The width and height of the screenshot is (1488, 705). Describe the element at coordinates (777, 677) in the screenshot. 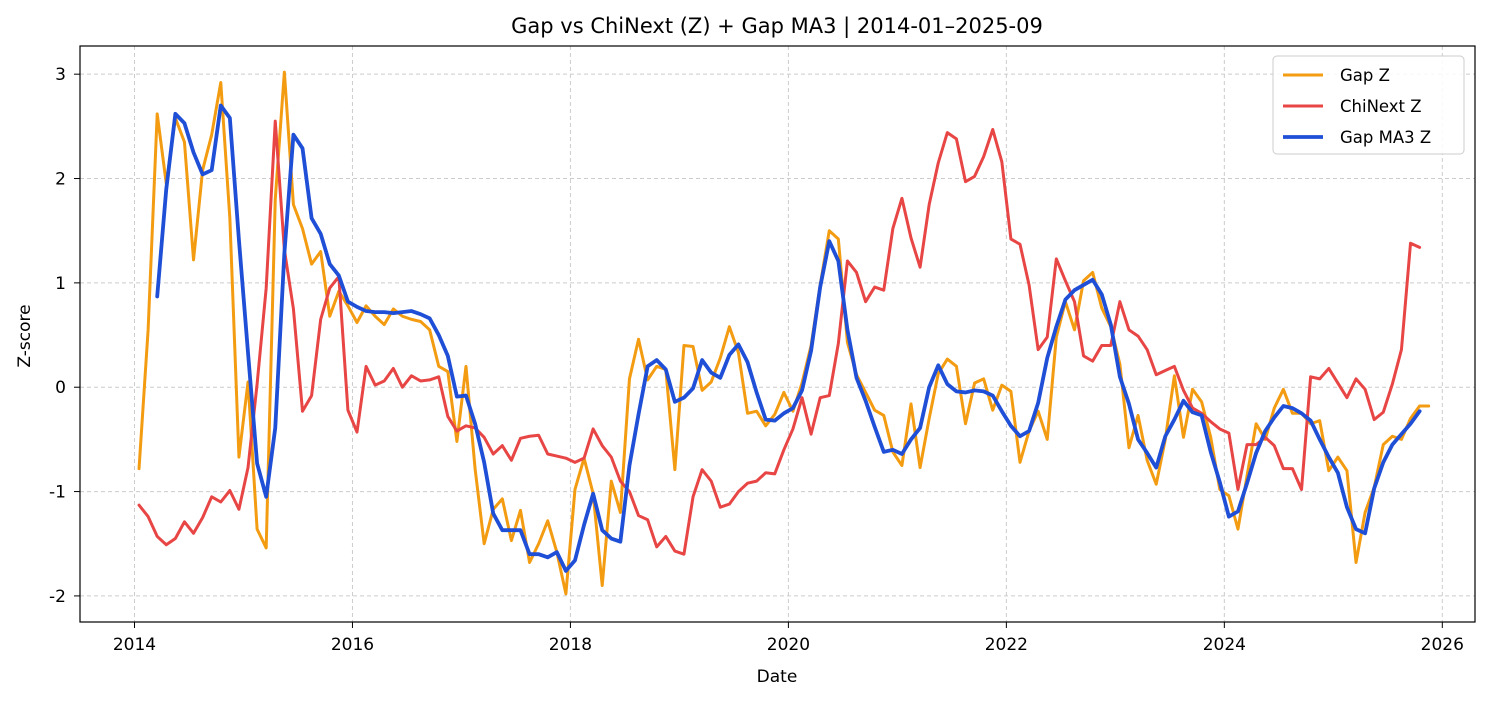

I see `x-axis-label: Date` at that location.